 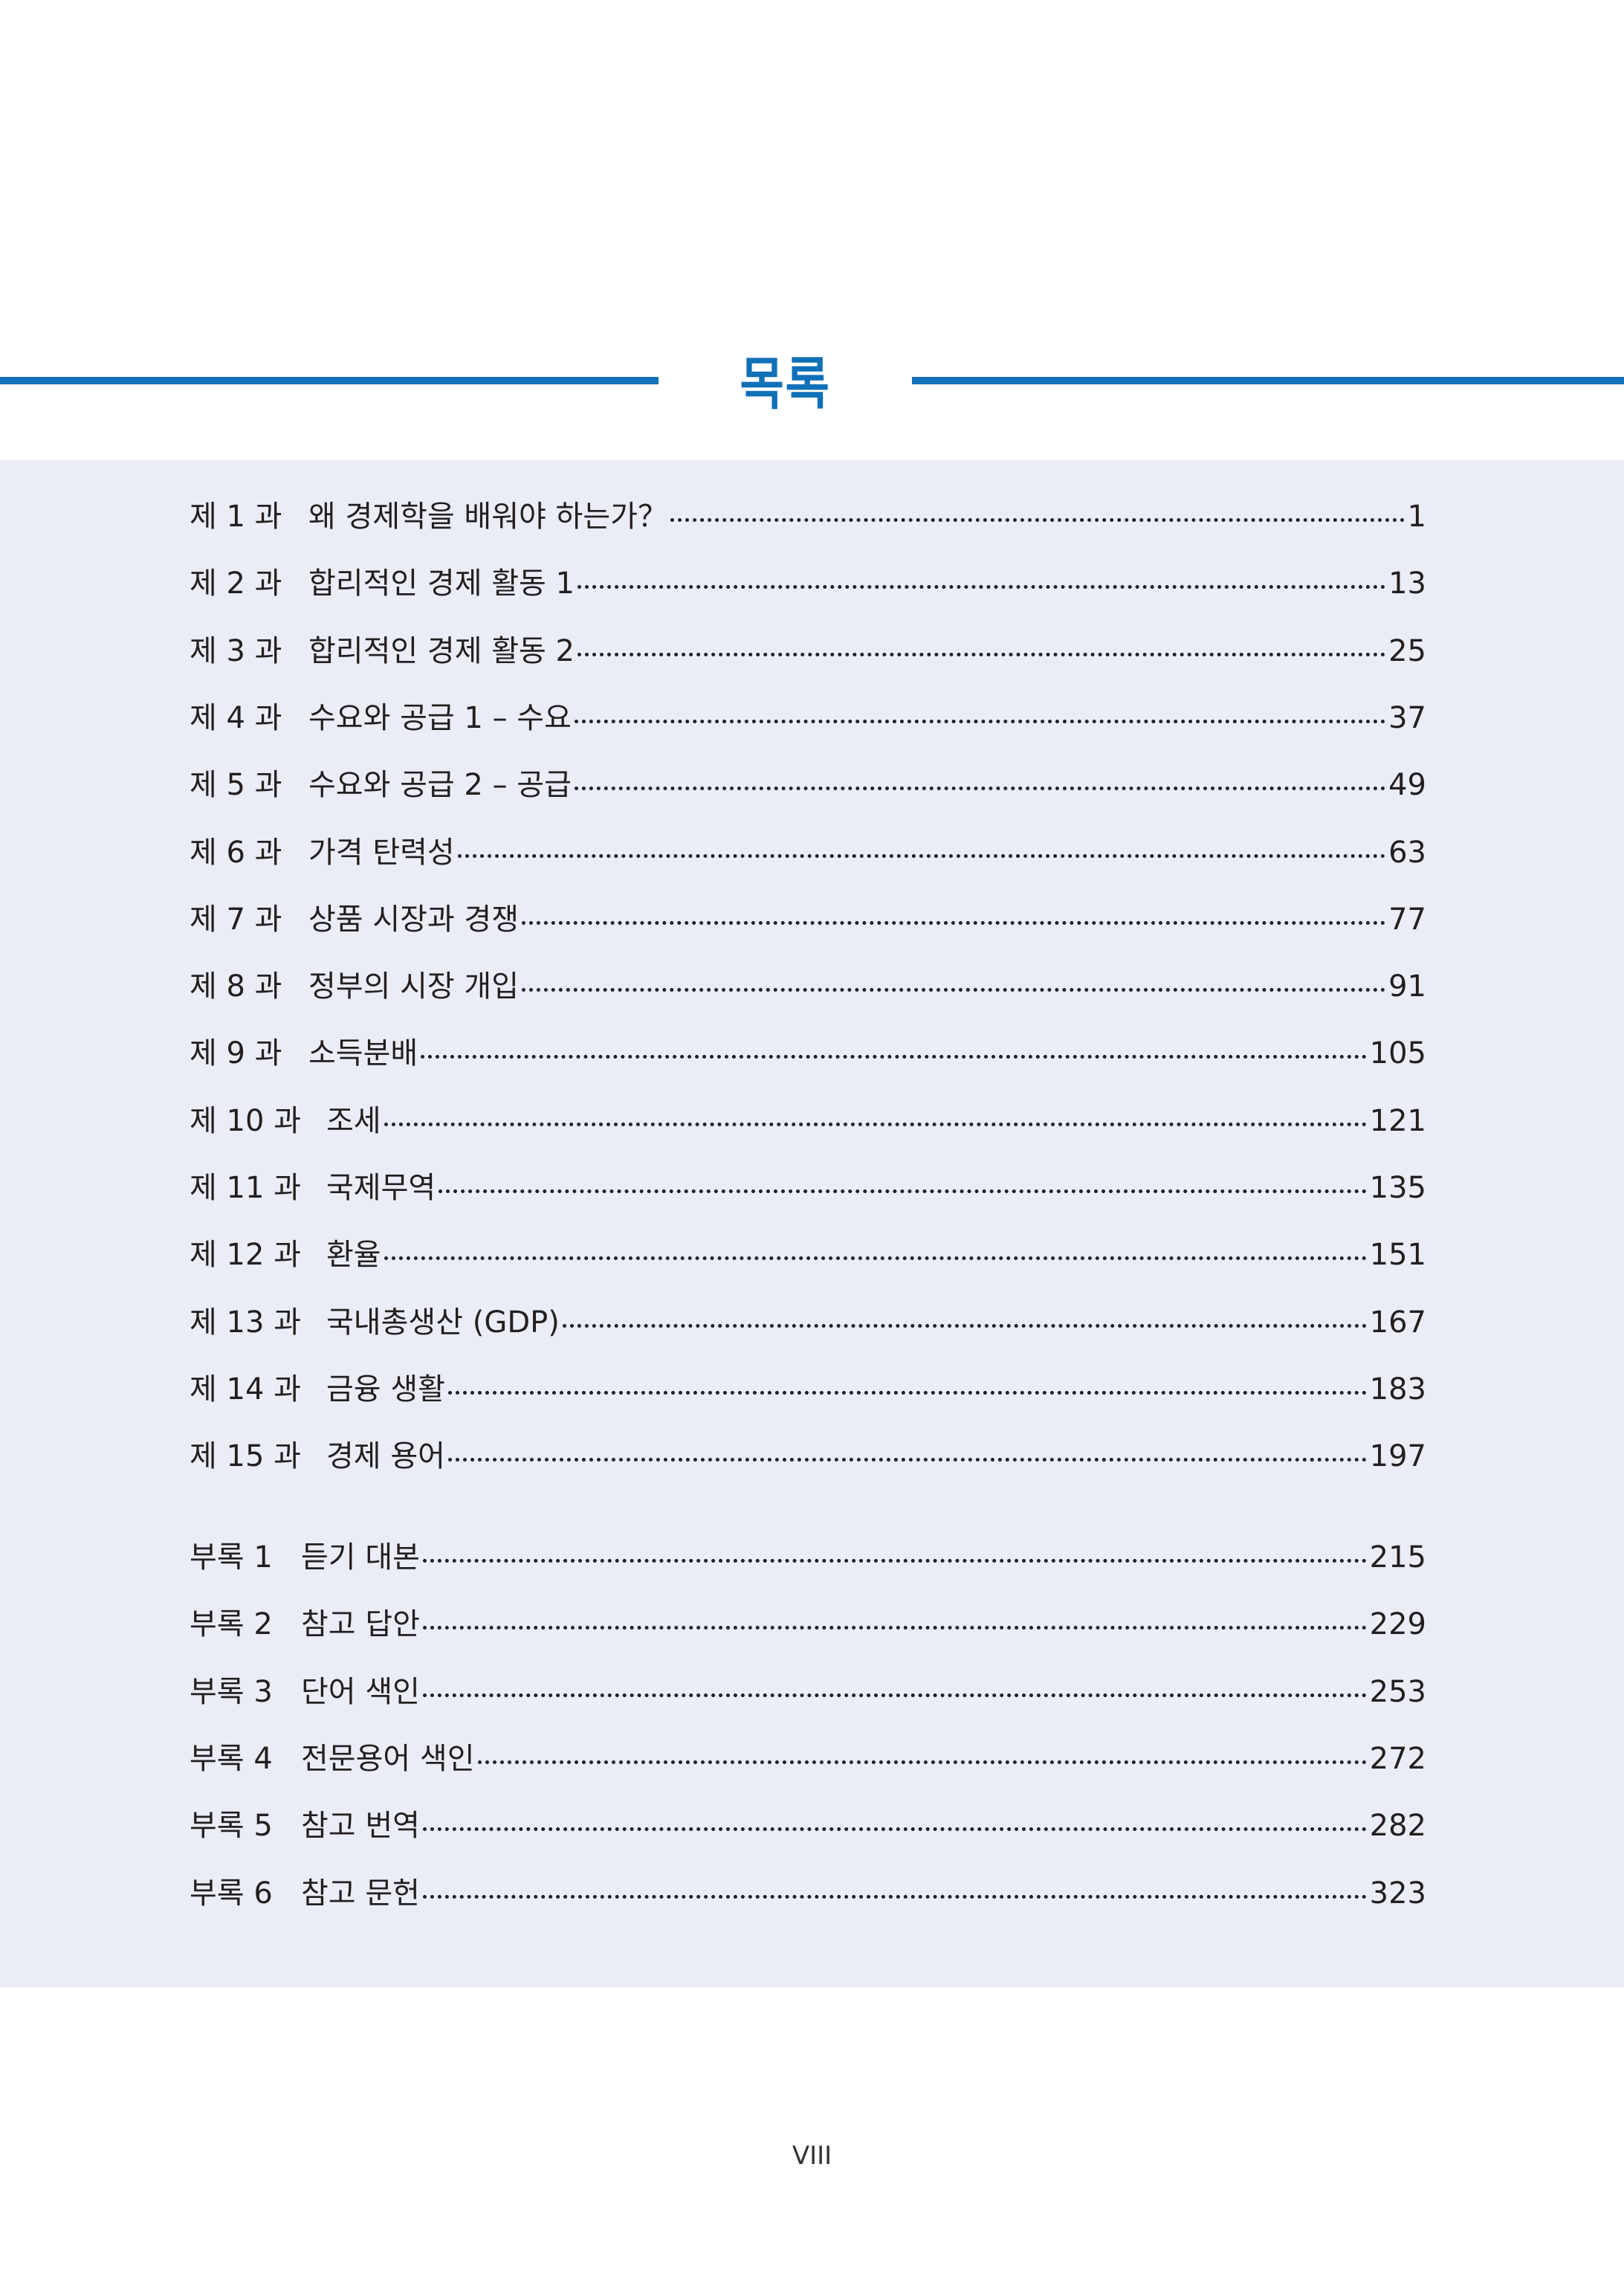 What do you see at coordinates (808, 1252) in the screenshot?
I see `toc-entry-chapter: 제 12 과 환율 151` at bounding box center [808, 1252].